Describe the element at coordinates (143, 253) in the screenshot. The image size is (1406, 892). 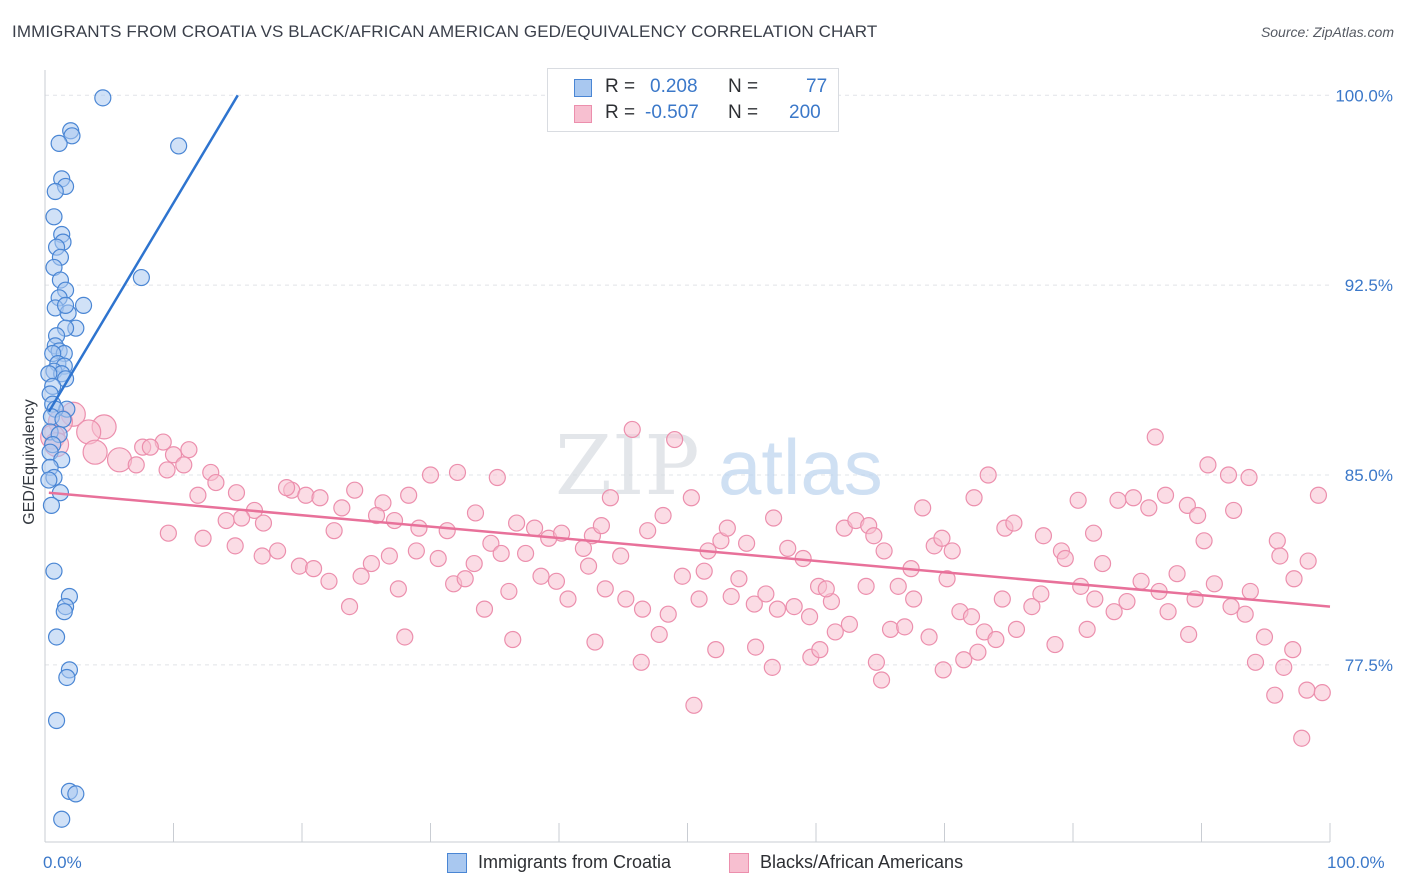
I see `blue-trend-line` at that location.